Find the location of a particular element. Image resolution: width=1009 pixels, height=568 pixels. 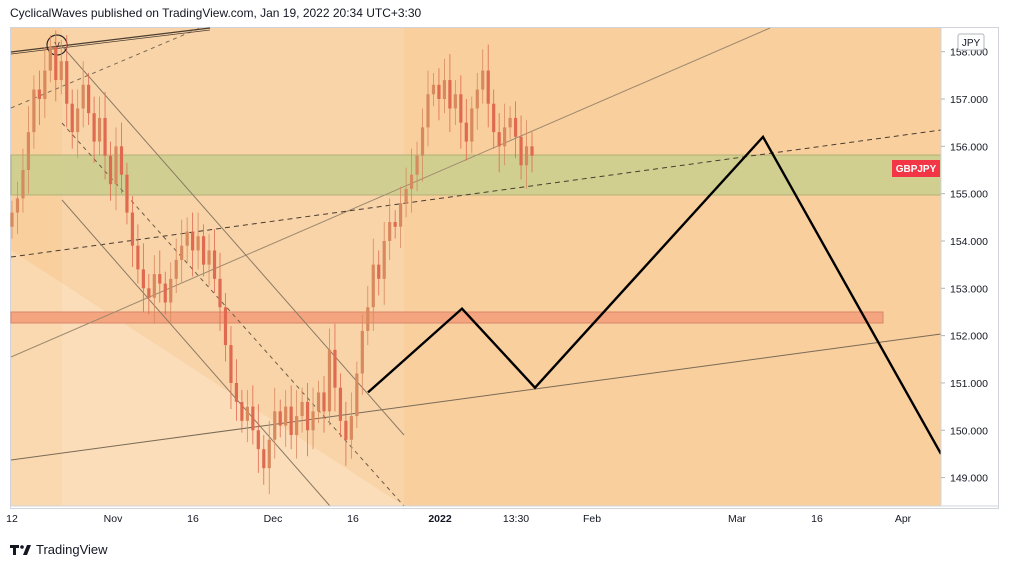

symbol-tag: GBPJPY is located at coordinates (916, 169).